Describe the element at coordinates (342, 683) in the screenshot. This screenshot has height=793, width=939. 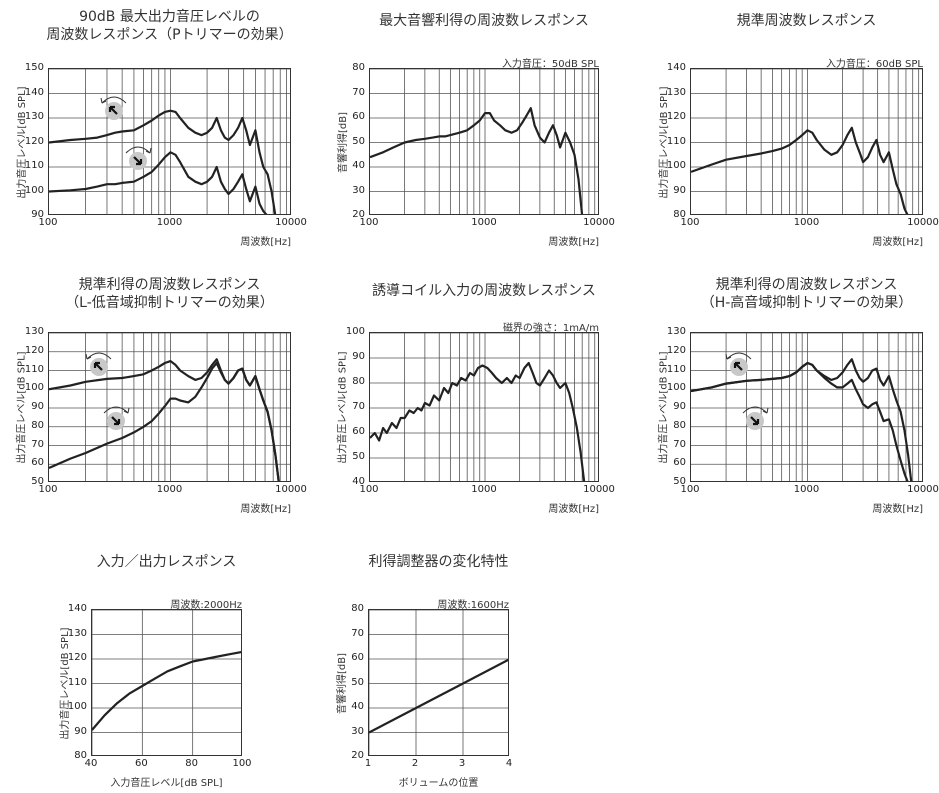
I see `y-axis-label: 音響利得[dB]` at that location.